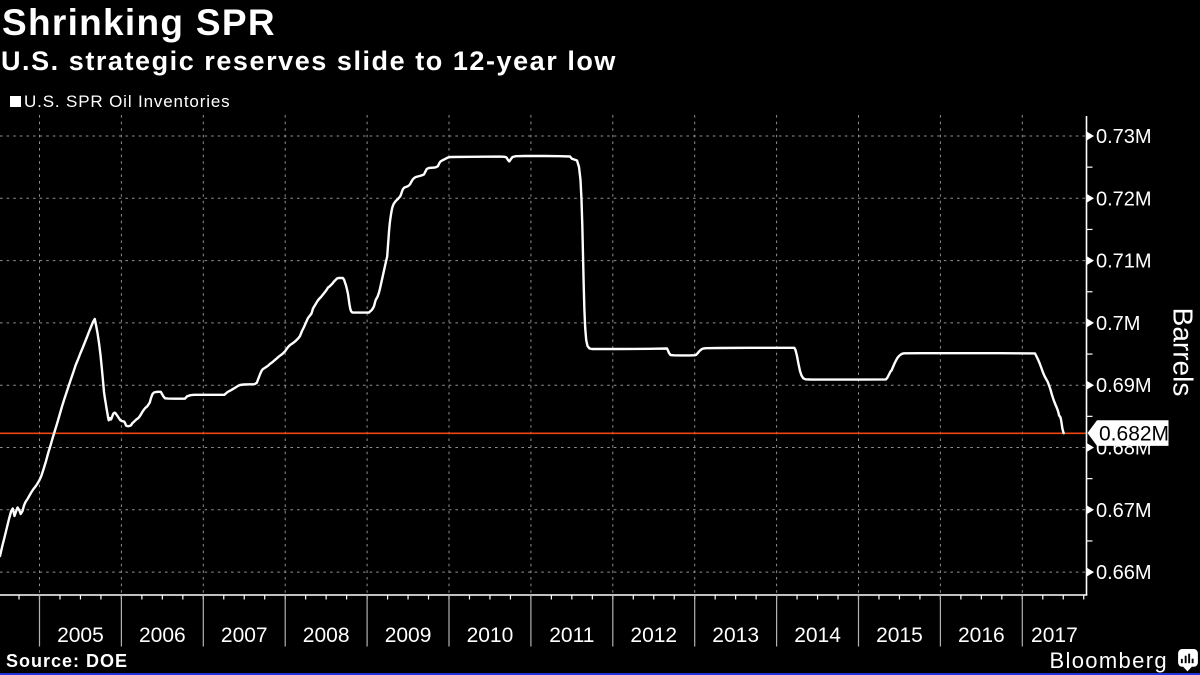 Image resolution: width=1200 pixels, height=675 pixels. What do you see at coordinates (653, 635) in the screenshot?
I see `svg-text: 2012` at bounding box center [653, 635].